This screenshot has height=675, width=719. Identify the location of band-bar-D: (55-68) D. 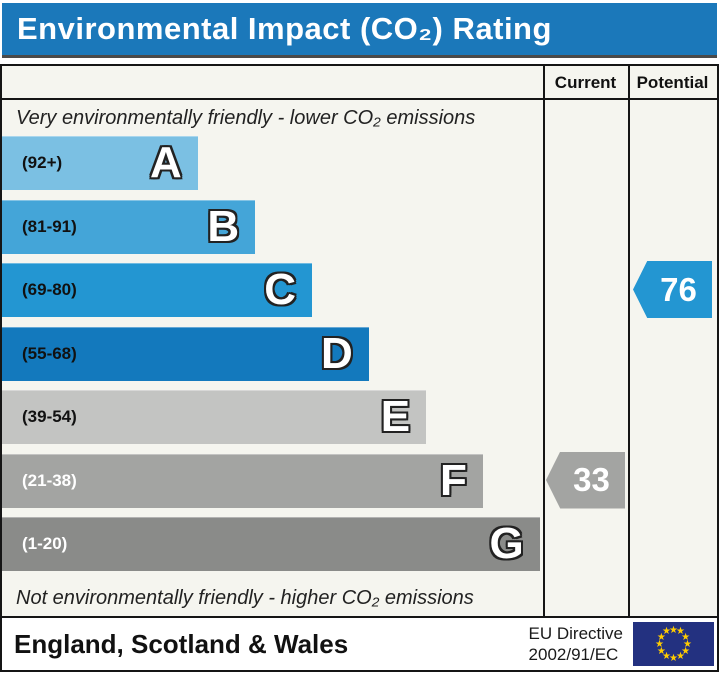
(185, 353).